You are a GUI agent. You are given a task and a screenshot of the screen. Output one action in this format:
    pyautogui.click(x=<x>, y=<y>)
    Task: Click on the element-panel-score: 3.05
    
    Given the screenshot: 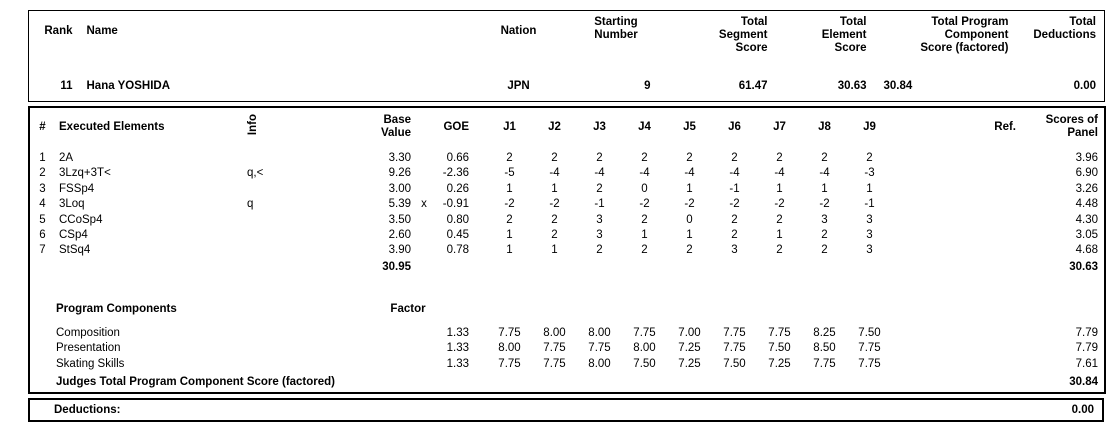 What is the action you would take?
    pyautogui.click(x=1086, y=235)
    